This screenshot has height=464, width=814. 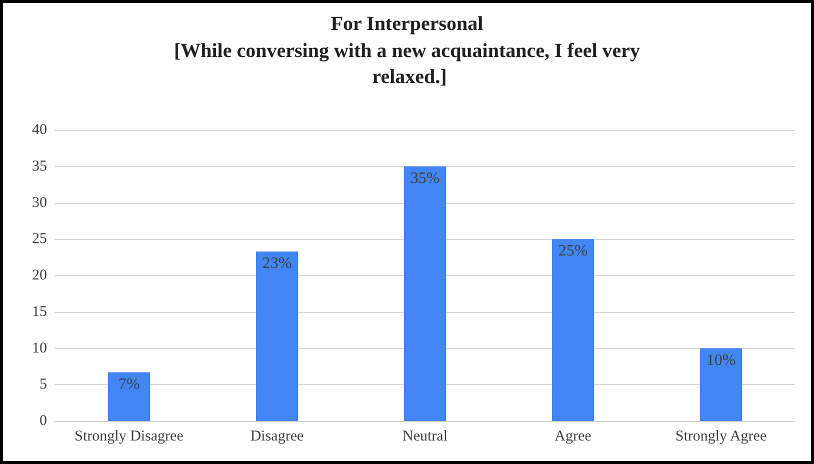 What do you see at coordinates (43, 384) in the screenshot?
I see `y-tick-label: 5` at bounding box center [43, 384].